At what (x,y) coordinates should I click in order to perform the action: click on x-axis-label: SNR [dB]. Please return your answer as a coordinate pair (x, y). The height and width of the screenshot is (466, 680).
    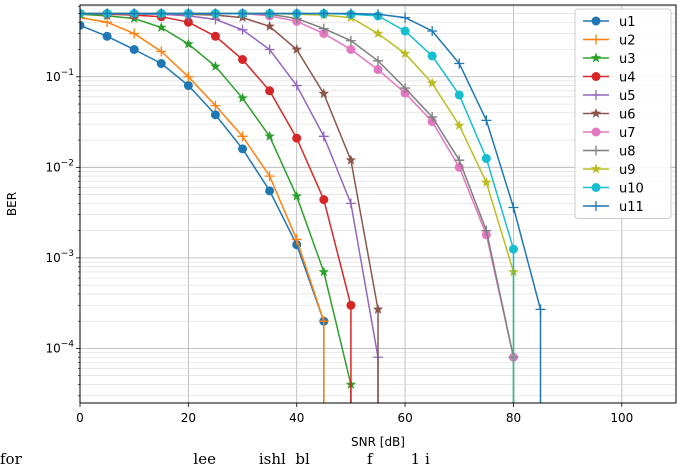
    Looking at the image, I should click on (378, 442).